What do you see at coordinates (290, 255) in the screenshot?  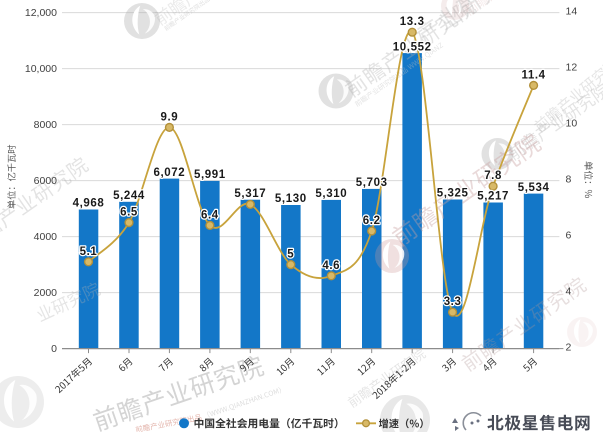 I see `svg-text: 5` at bounding box center [290, 255].